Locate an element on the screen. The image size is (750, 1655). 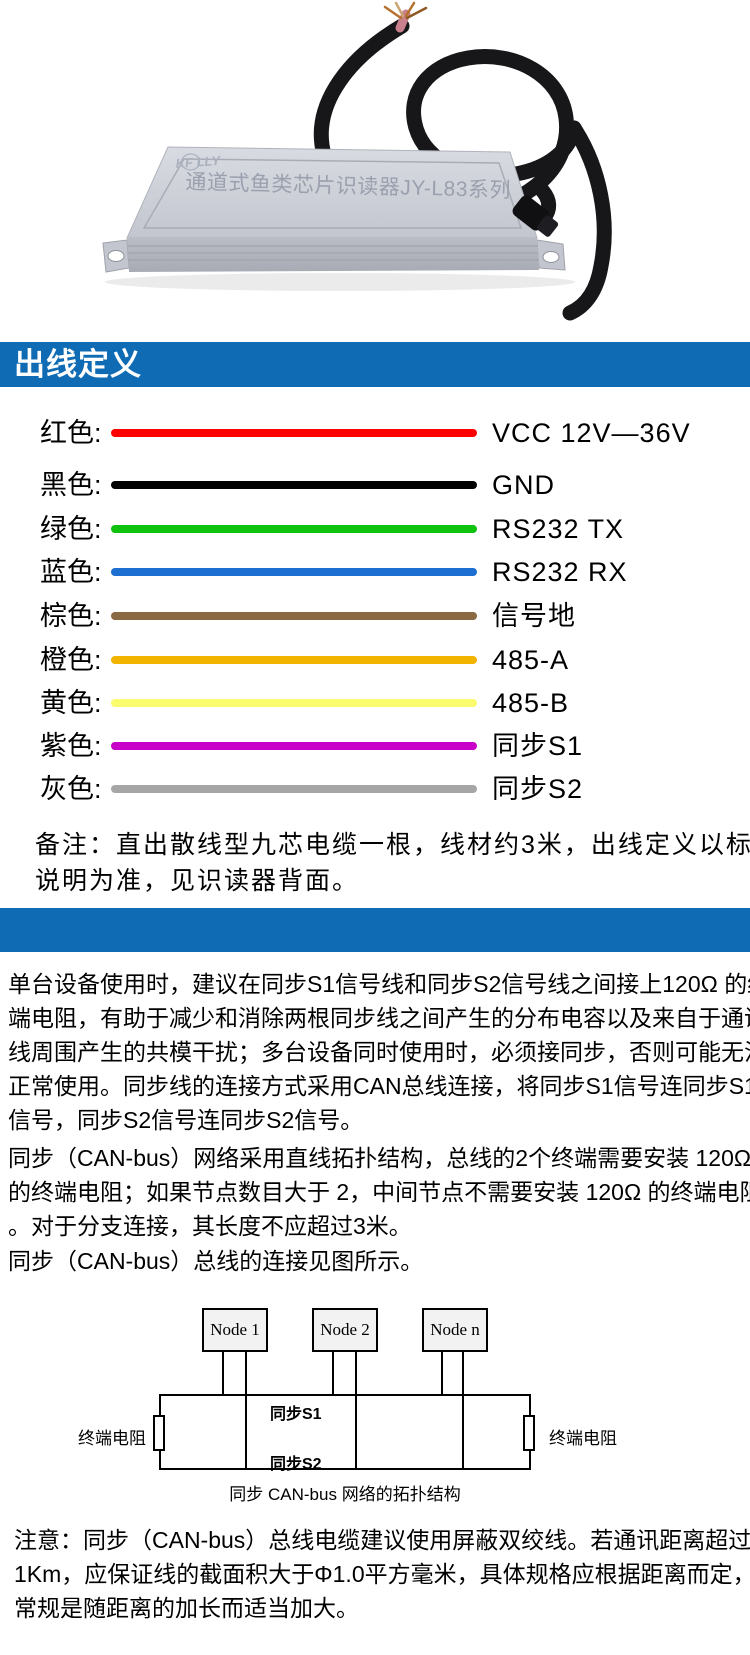
wire-row: 蓝色: RS232 RX is located at coordinates (375, 572).